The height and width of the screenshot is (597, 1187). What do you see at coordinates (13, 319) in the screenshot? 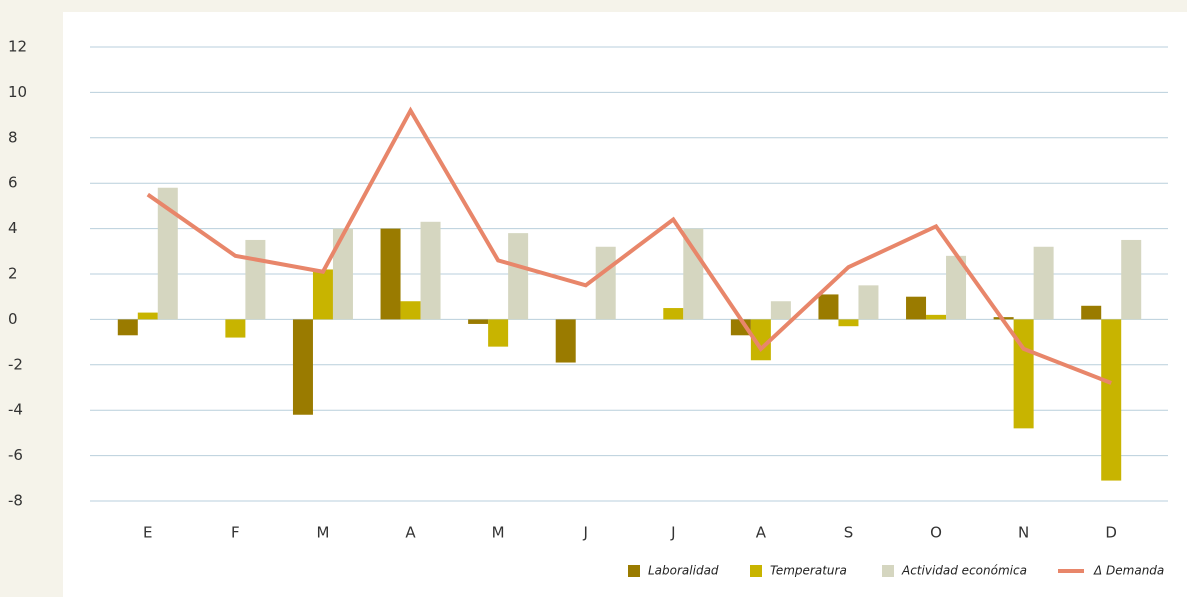
I see `y-tick-label: 0` at bounding box center [13, 319].